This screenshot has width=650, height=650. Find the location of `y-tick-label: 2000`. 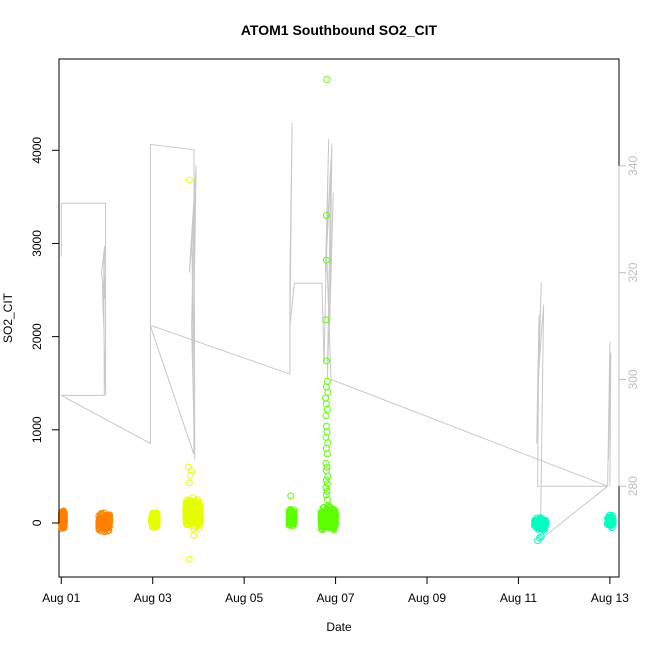

y-tick-label: 2000 is located at coordinates (37, 336).